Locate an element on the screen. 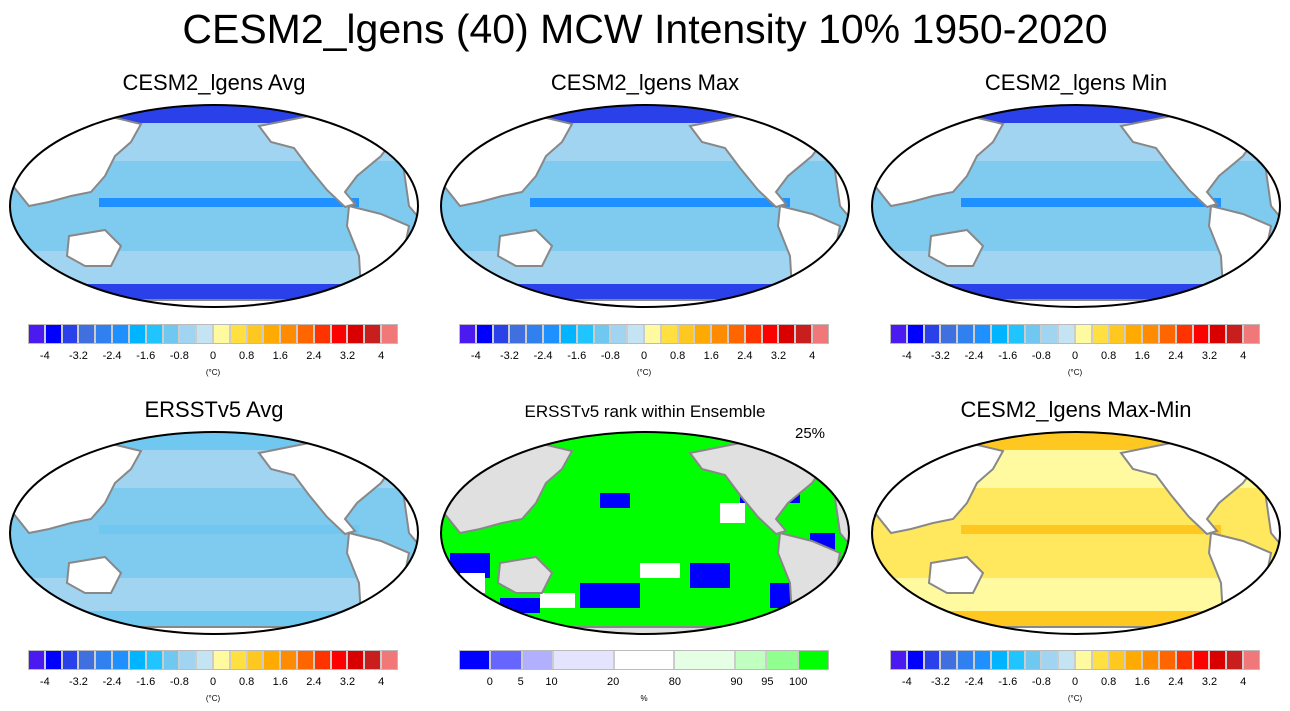 The image size is (1290, 711). colorbar-tick-label: 10 is located at coordinates (551, 682).